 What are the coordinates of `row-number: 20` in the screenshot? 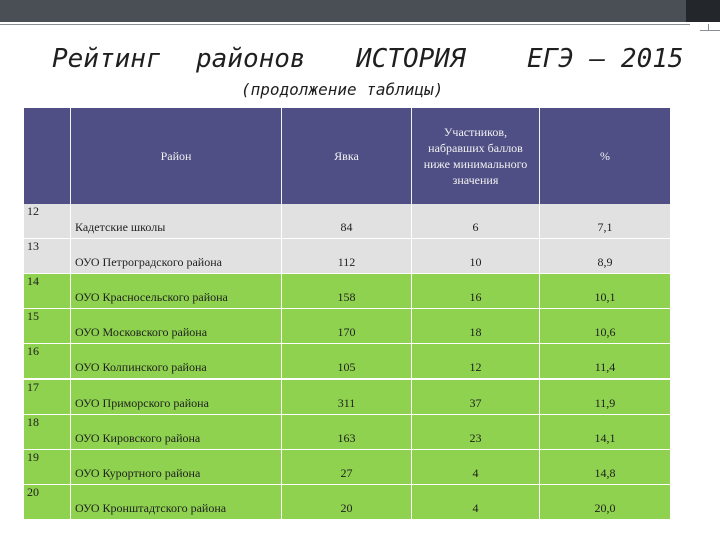 It's located at (33, 491).